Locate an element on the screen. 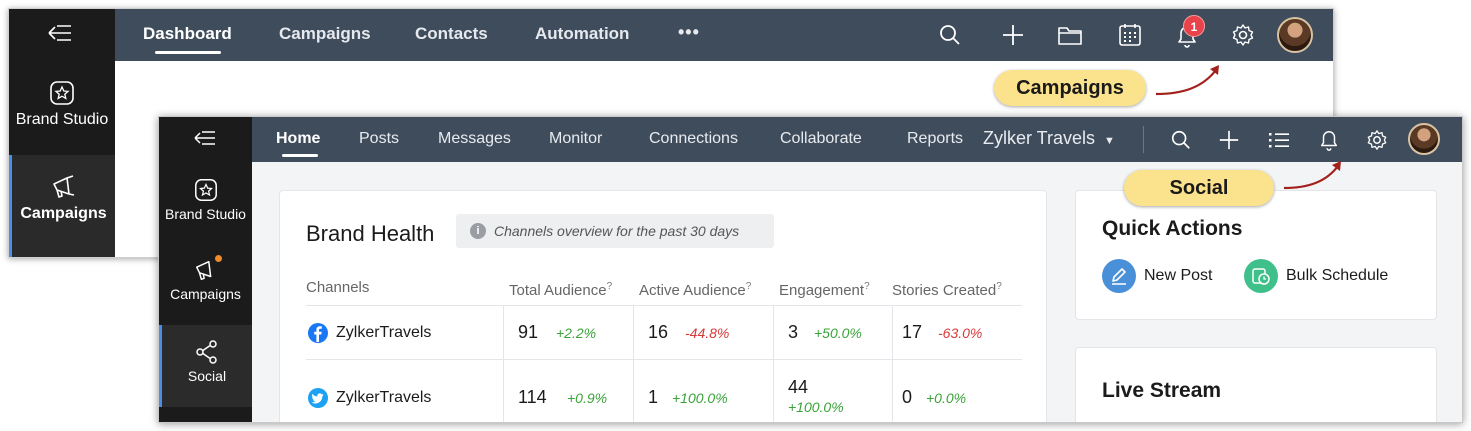 The width and height of the screenshot is (1471, 431). subtitle-text: Channels overview for the past 30 days is located at coordinates (617, 231).